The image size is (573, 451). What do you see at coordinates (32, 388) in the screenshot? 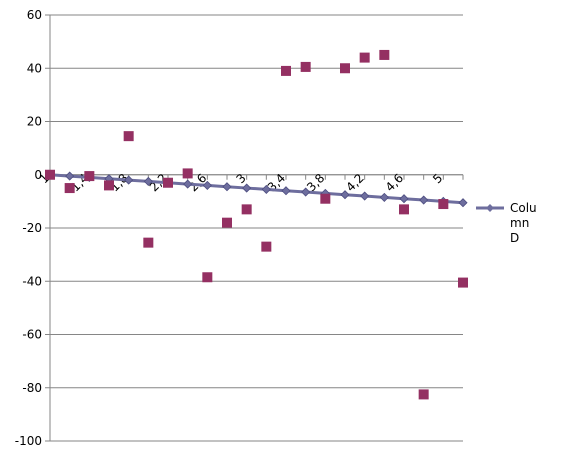
I see `y-tick-label: -80` at bounding box center [32, 388].